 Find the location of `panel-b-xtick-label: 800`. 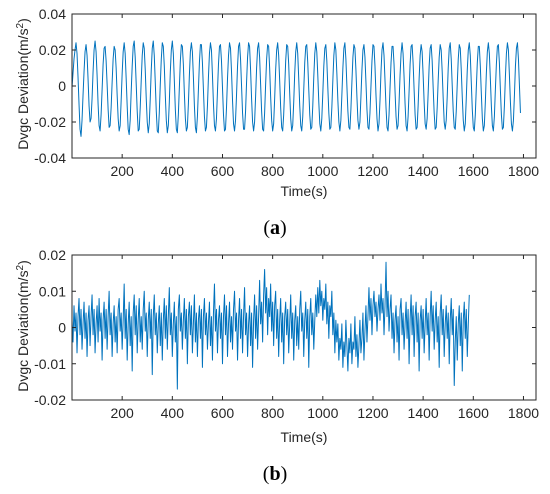

panel-b-xtick-label: 800 is located at coordinates (273, 413).